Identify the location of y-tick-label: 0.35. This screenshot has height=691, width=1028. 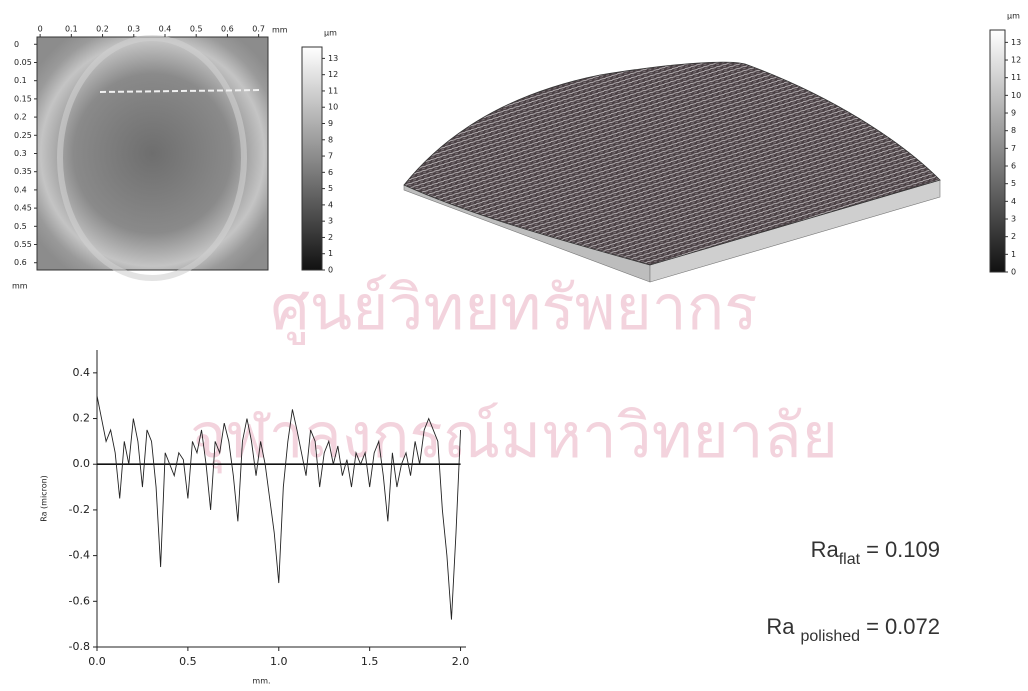
(23, 171).